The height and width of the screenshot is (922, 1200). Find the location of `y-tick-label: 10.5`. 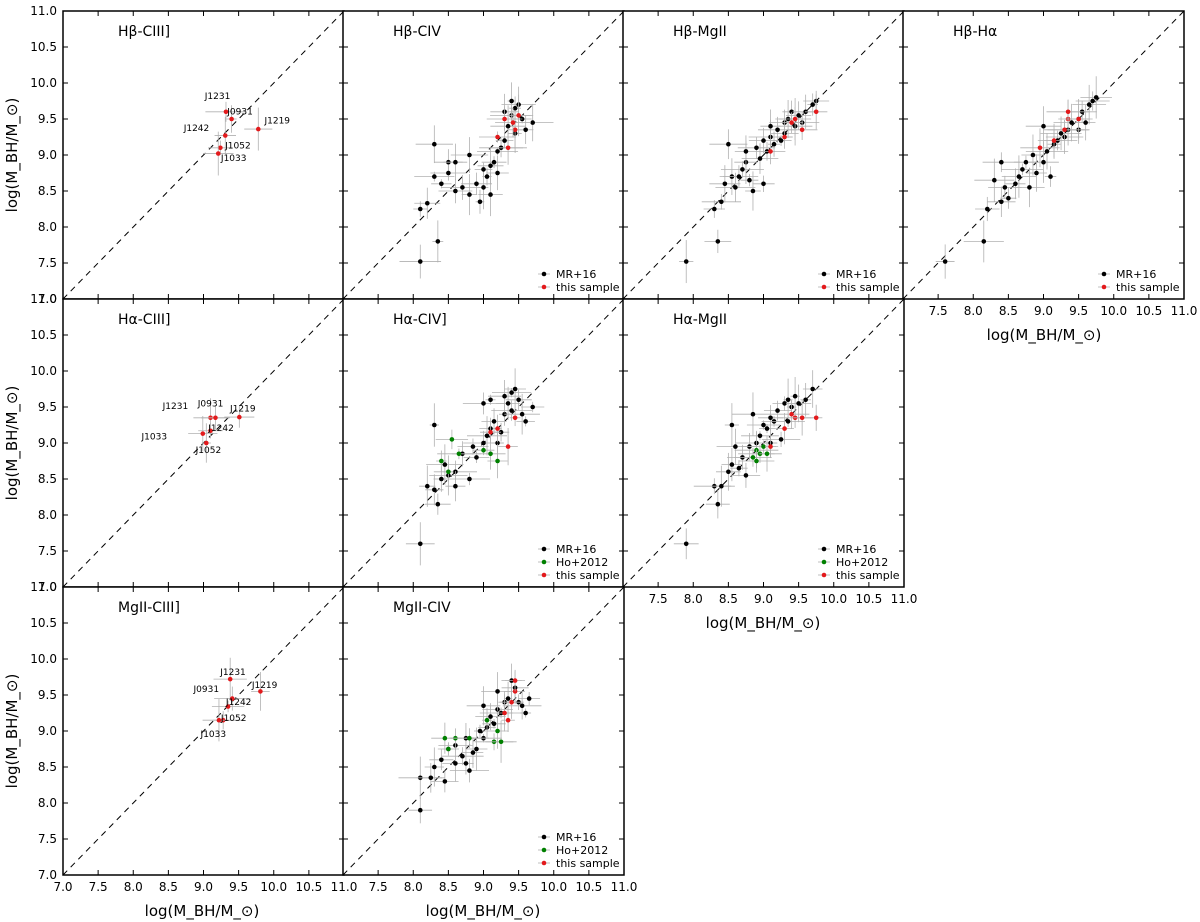

y-tick-label: 10.5 is located at coordinates (43, 623).